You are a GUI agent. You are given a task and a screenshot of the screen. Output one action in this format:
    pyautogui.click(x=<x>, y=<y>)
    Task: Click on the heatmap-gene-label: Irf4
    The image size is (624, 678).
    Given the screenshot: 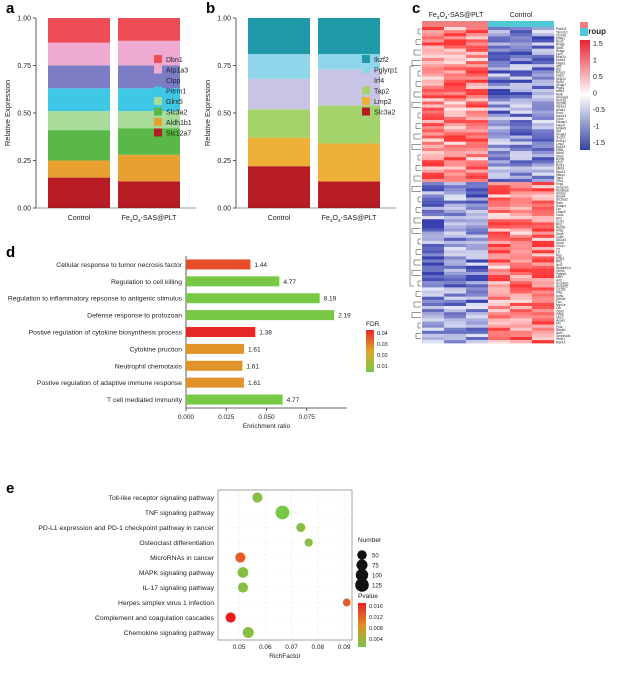 What is the action you would take?
    pyautogui.click(x=558, y=132)
    